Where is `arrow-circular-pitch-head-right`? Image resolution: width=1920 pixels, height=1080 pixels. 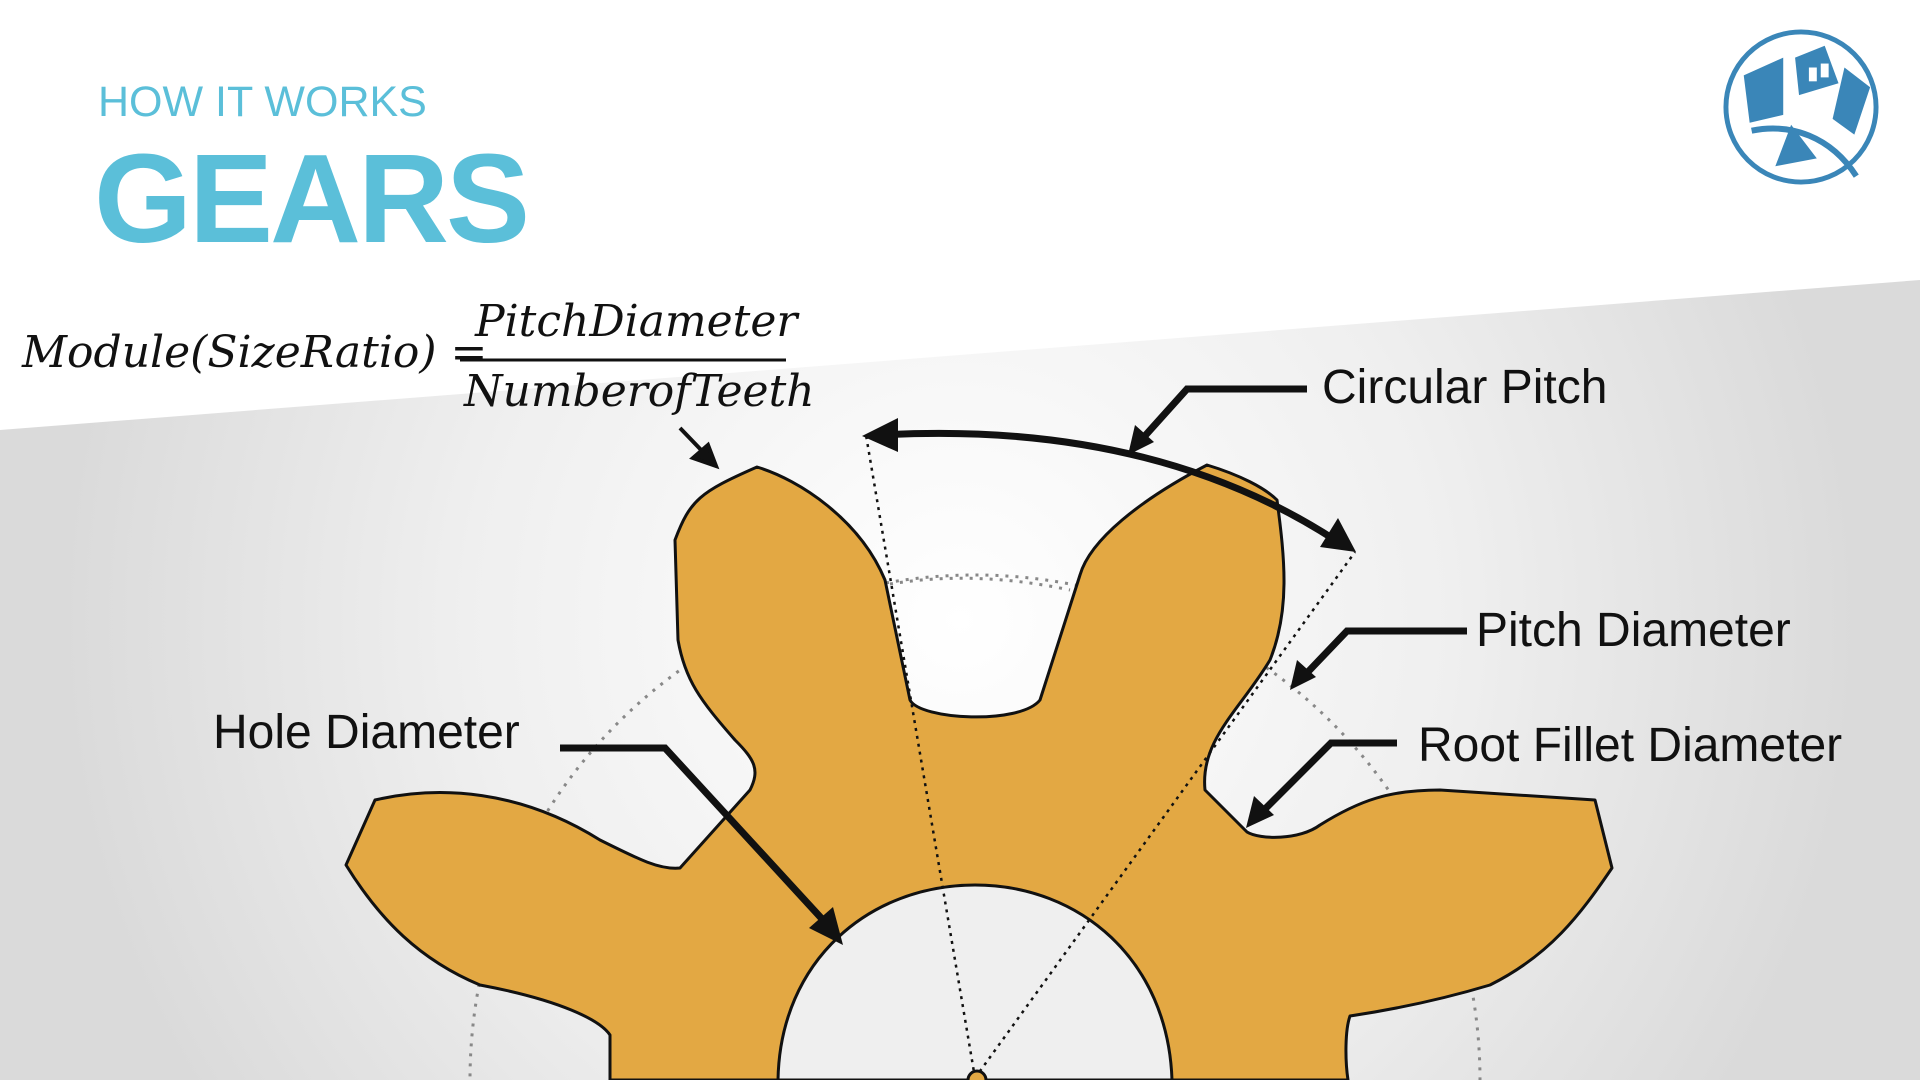
arrow-circular-pitch-head-right is located at coordinates (1338, 535).